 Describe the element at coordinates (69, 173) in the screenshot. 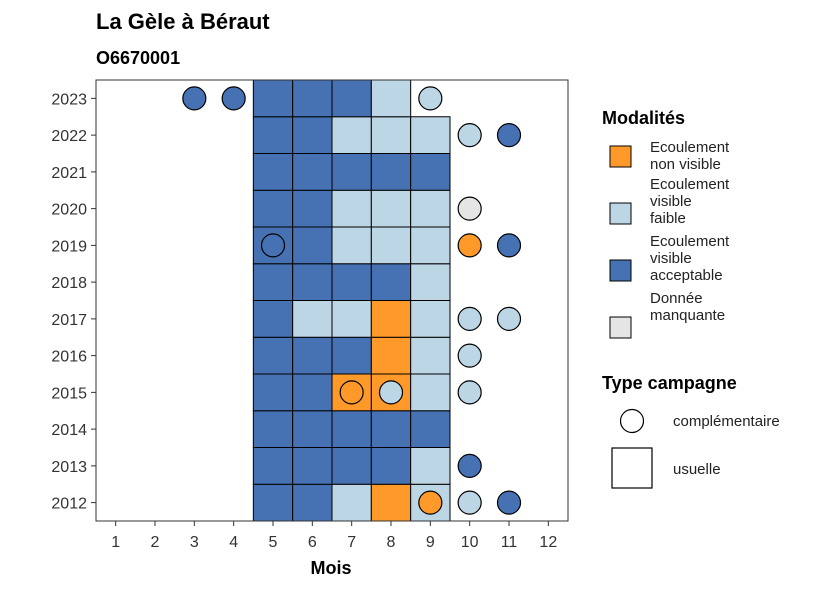

I see `y-tick-label: 2021` at that location.